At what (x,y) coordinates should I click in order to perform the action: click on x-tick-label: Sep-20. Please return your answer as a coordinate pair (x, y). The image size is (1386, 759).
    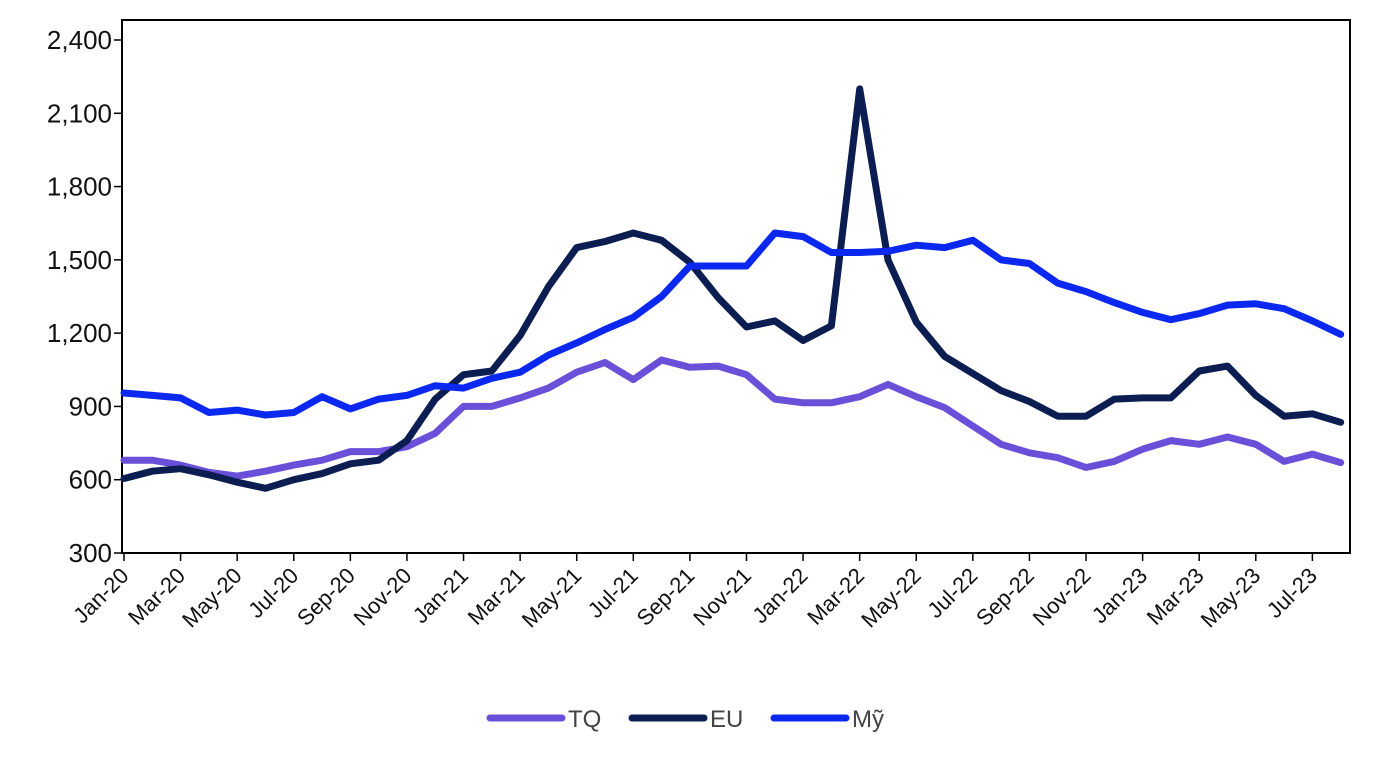
    Looking at the image, I should click on (326, 597).